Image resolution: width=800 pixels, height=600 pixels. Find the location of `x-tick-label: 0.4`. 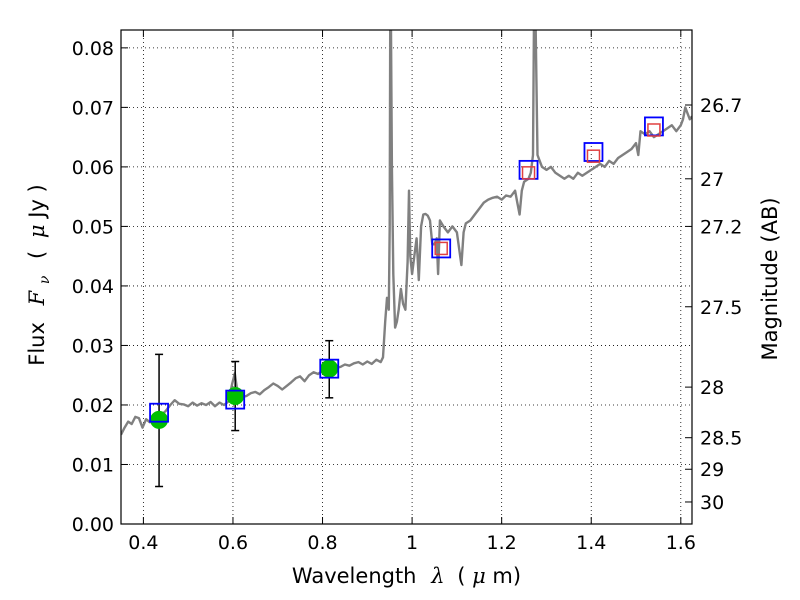

x-tick-label: 0.4 is located at coordinates (143, 543).